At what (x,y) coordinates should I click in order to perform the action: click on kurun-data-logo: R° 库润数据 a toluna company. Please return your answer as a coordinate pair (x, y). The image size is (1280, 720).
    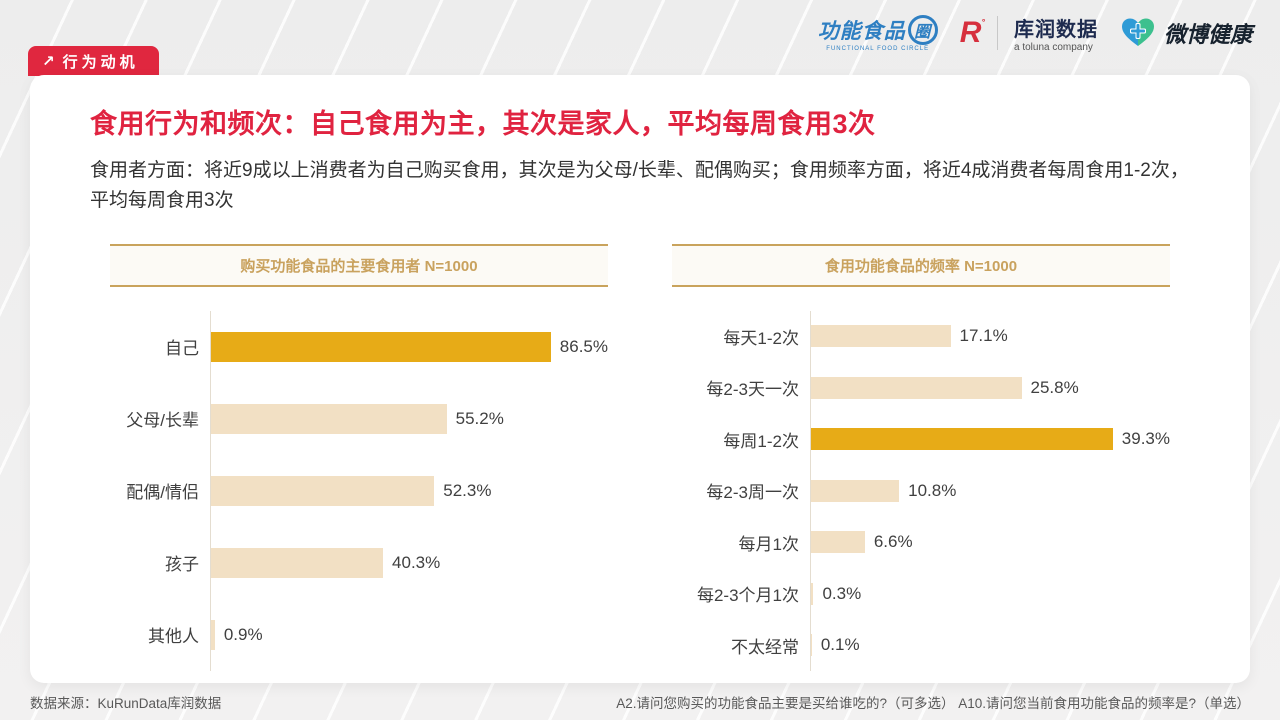
    Looking at the image, I should click on (1029, 33).